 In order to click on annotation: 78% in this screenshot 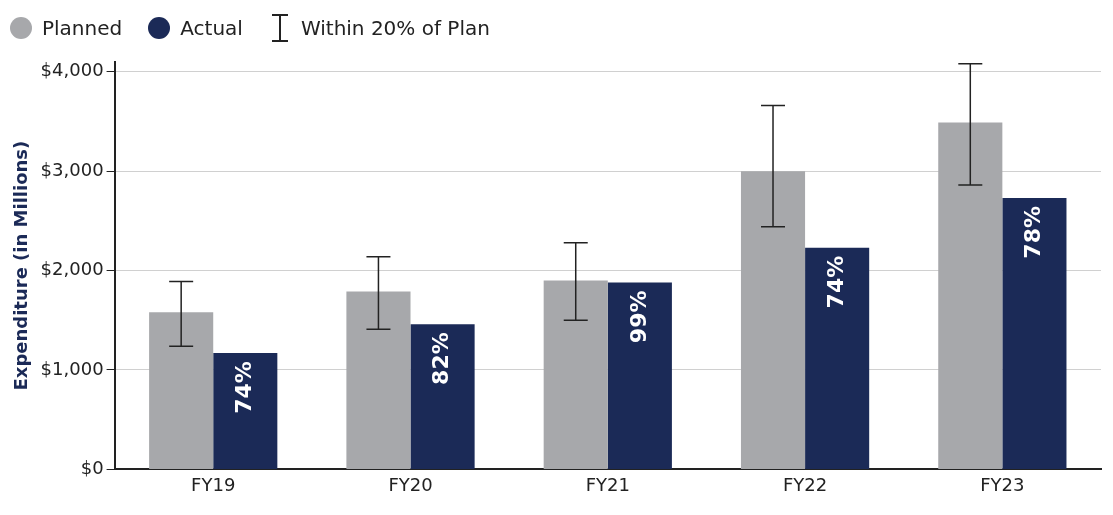, I will do `click(1033, 232)`.